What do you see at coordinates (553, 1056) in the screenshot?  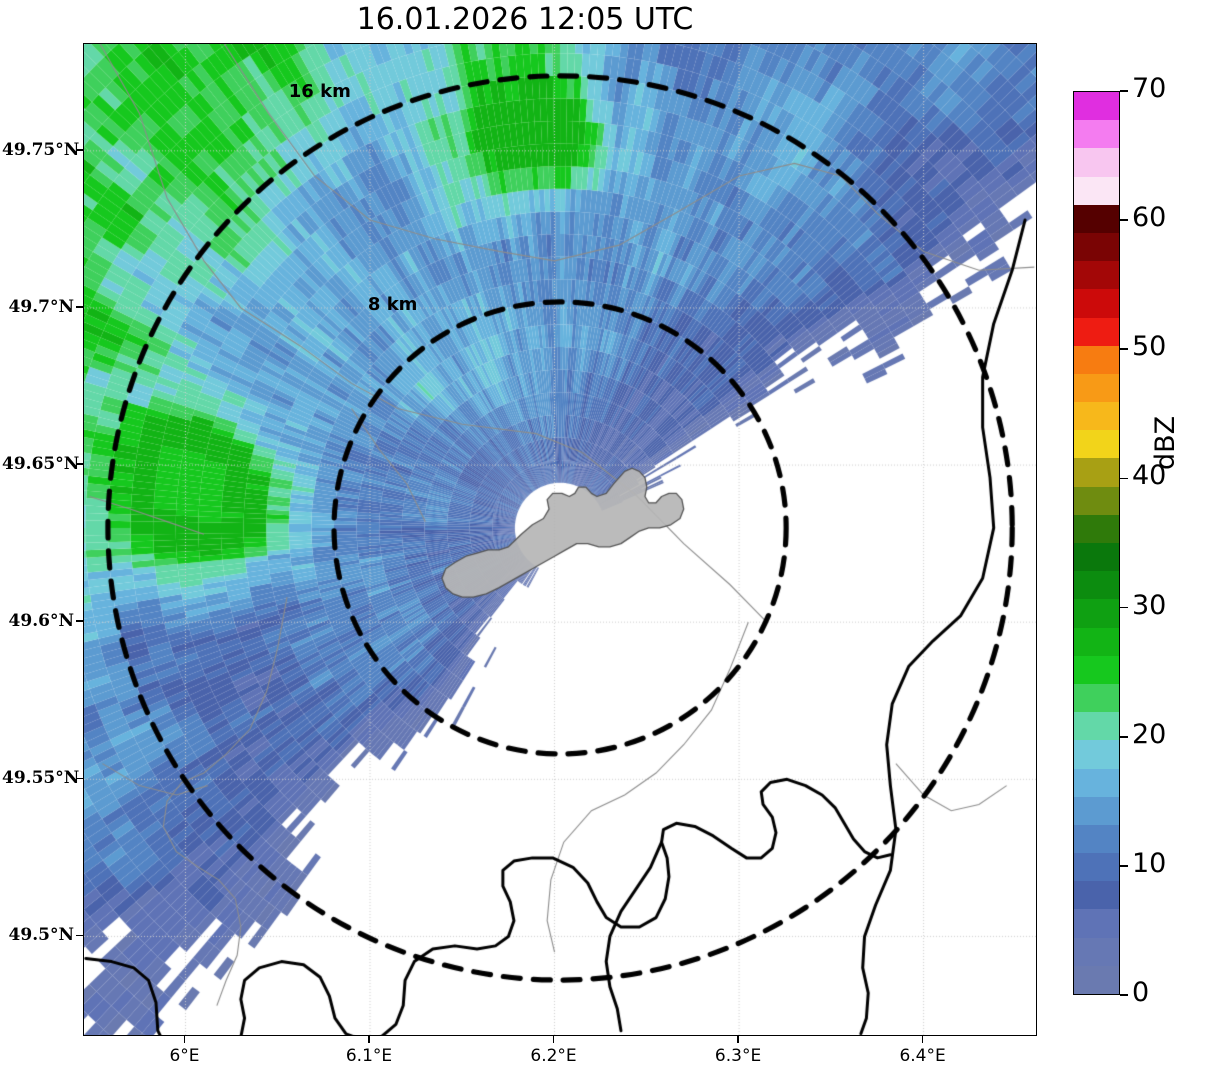 I see `x-axis-tick-label: 6.2°E` at bounding box center [553, 1056].